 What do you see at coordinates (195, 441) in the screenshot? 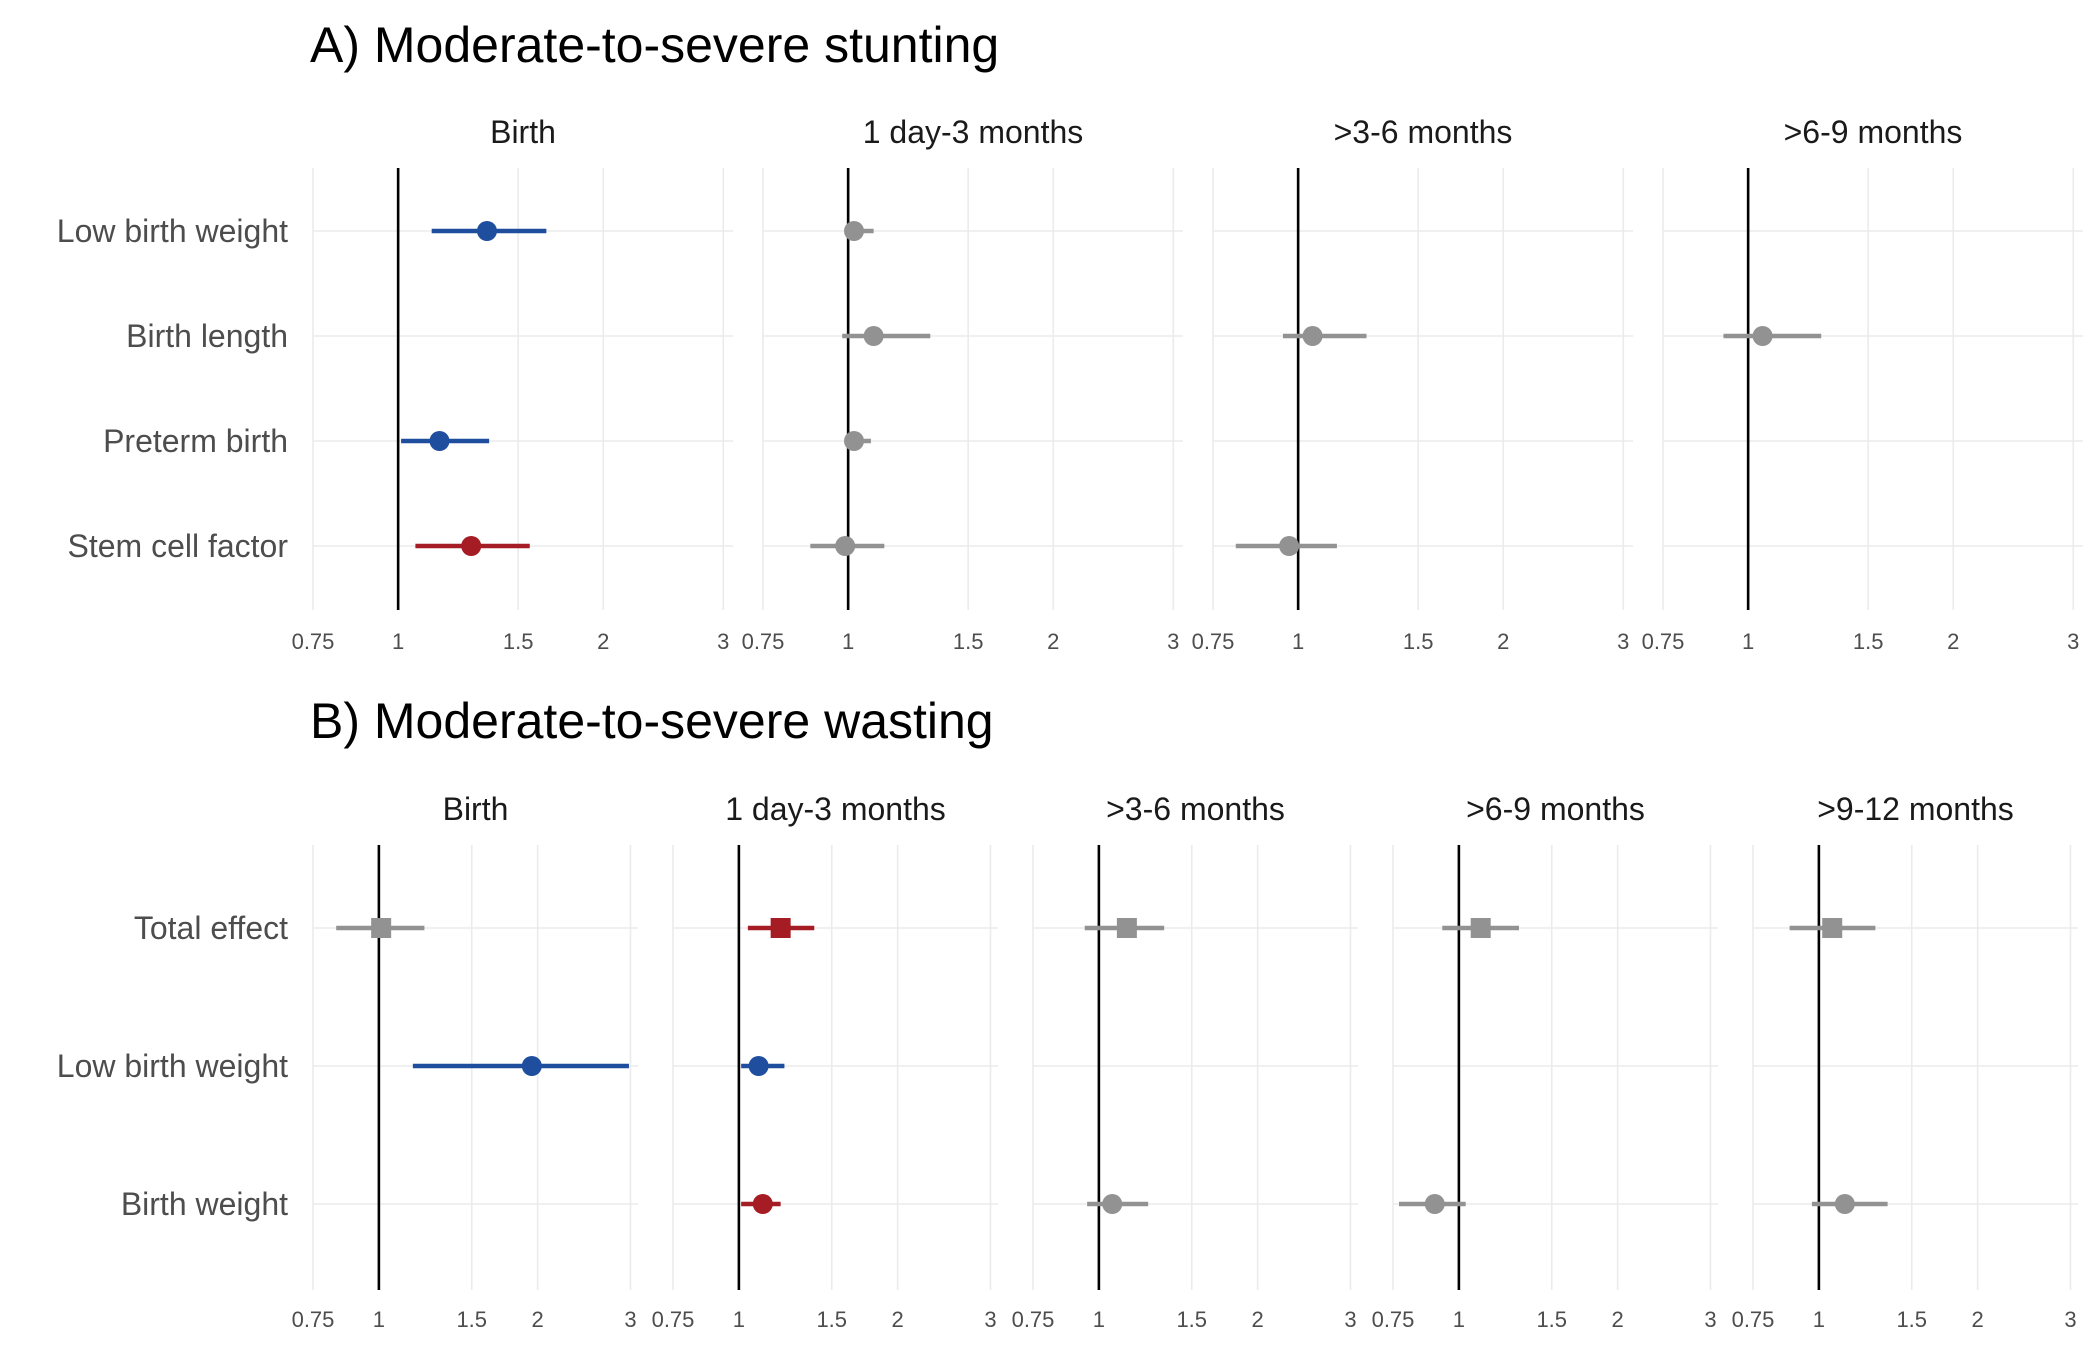
I see `row-label-preterm-birth: Preterm birth` at bounding box center [195, 441].